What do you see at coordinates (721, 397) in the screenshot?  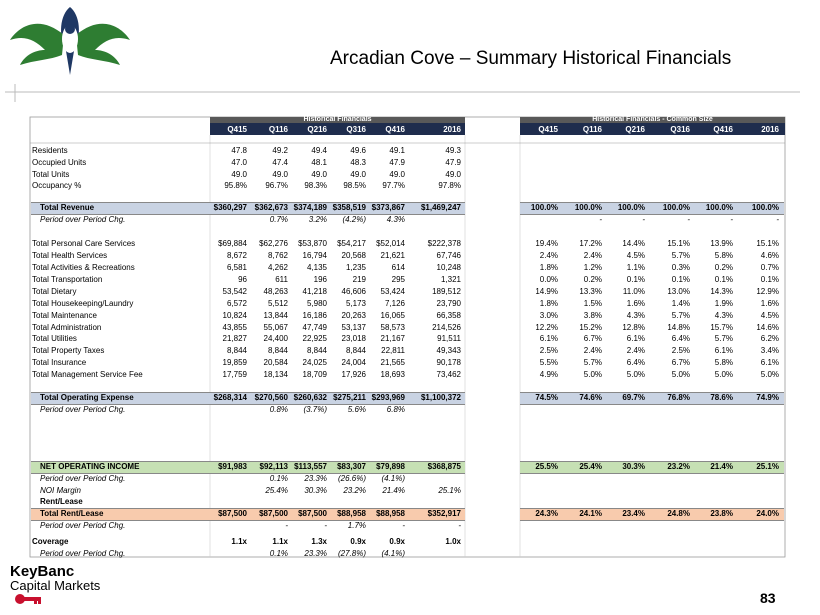 I see `common-size-cell: 78.6%` at bounding box center [721, 397].